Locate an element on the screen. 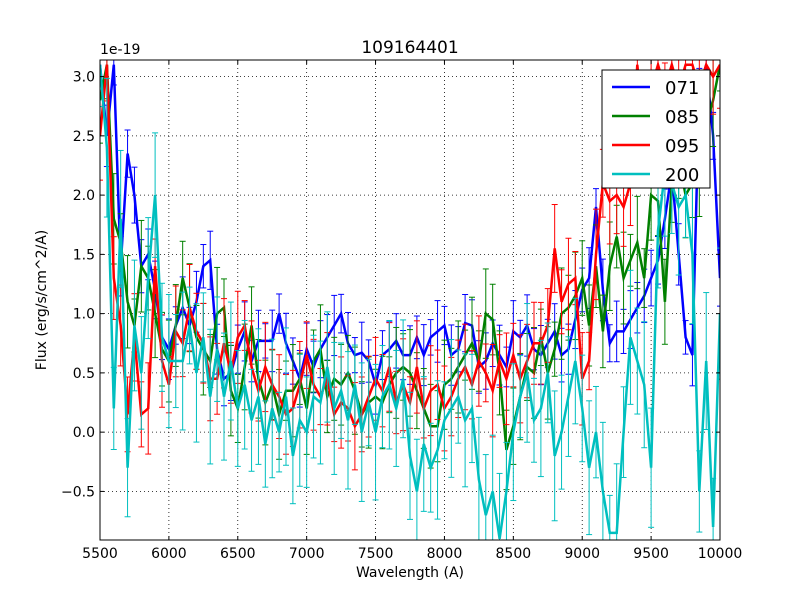 The image size is (800, 604). y-tick-label: 1.5 is located at coordinates (84, 255).